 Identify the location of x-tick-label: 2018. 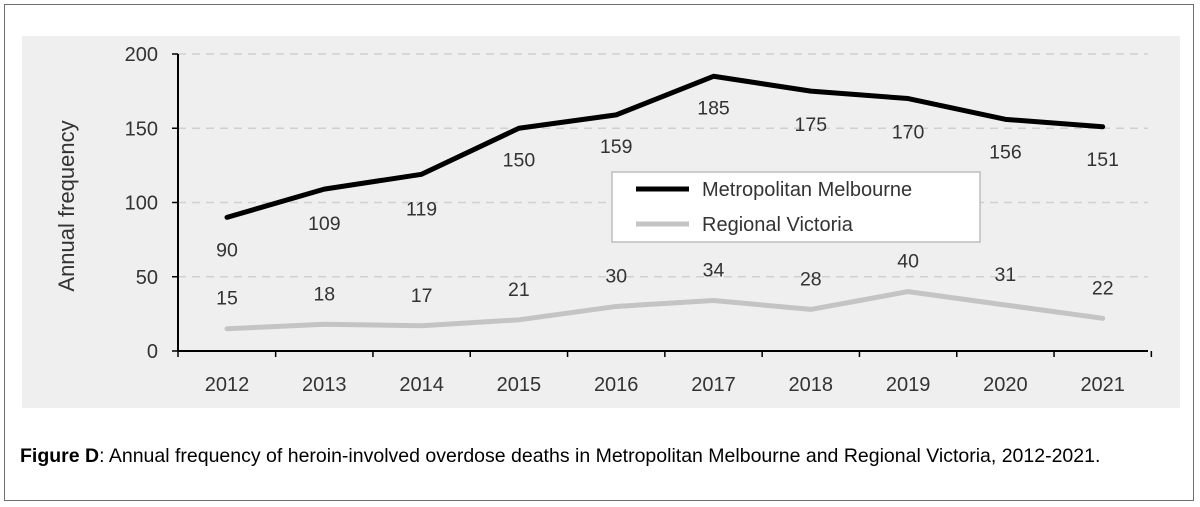
(811, 385).